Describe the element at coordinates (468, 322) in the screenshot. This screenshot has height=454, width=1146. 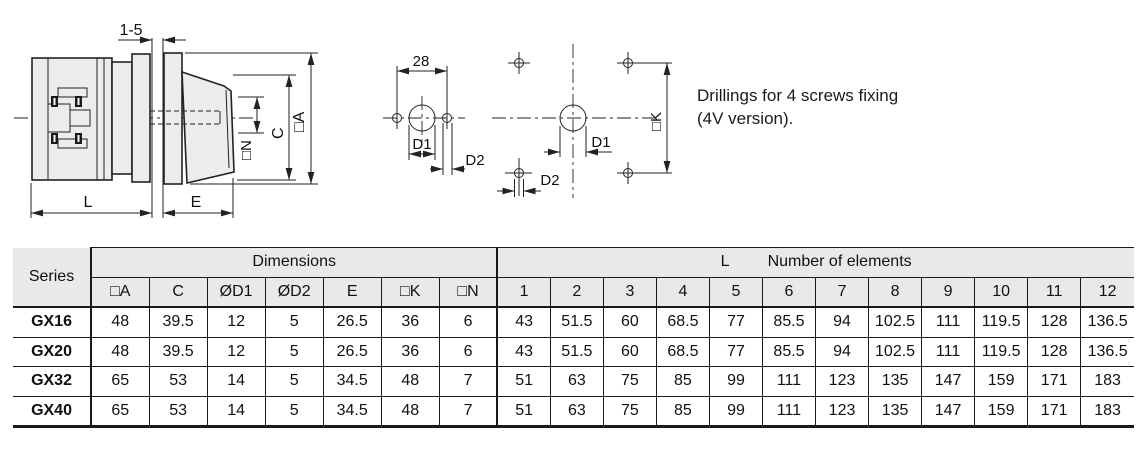
I see `dim-value-cell: 6` at that location.